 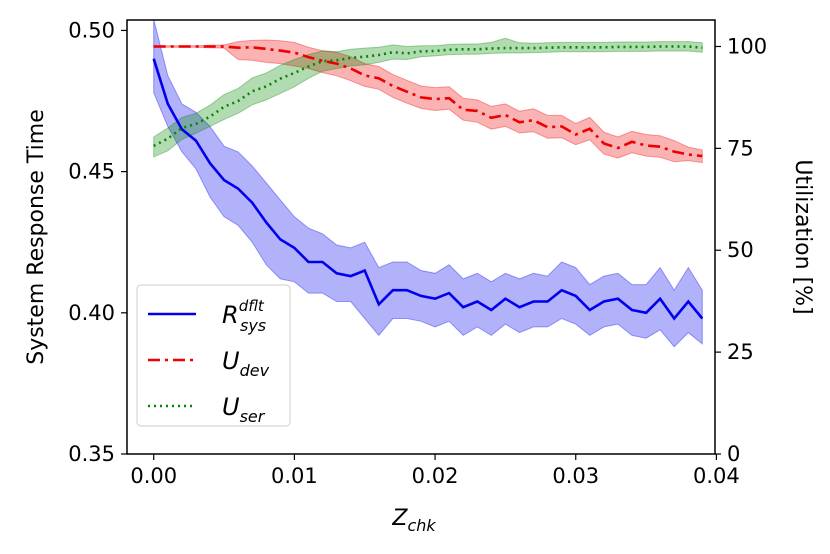 I want to click on y-tick-label: 0.40, so click(x=91, y=313).